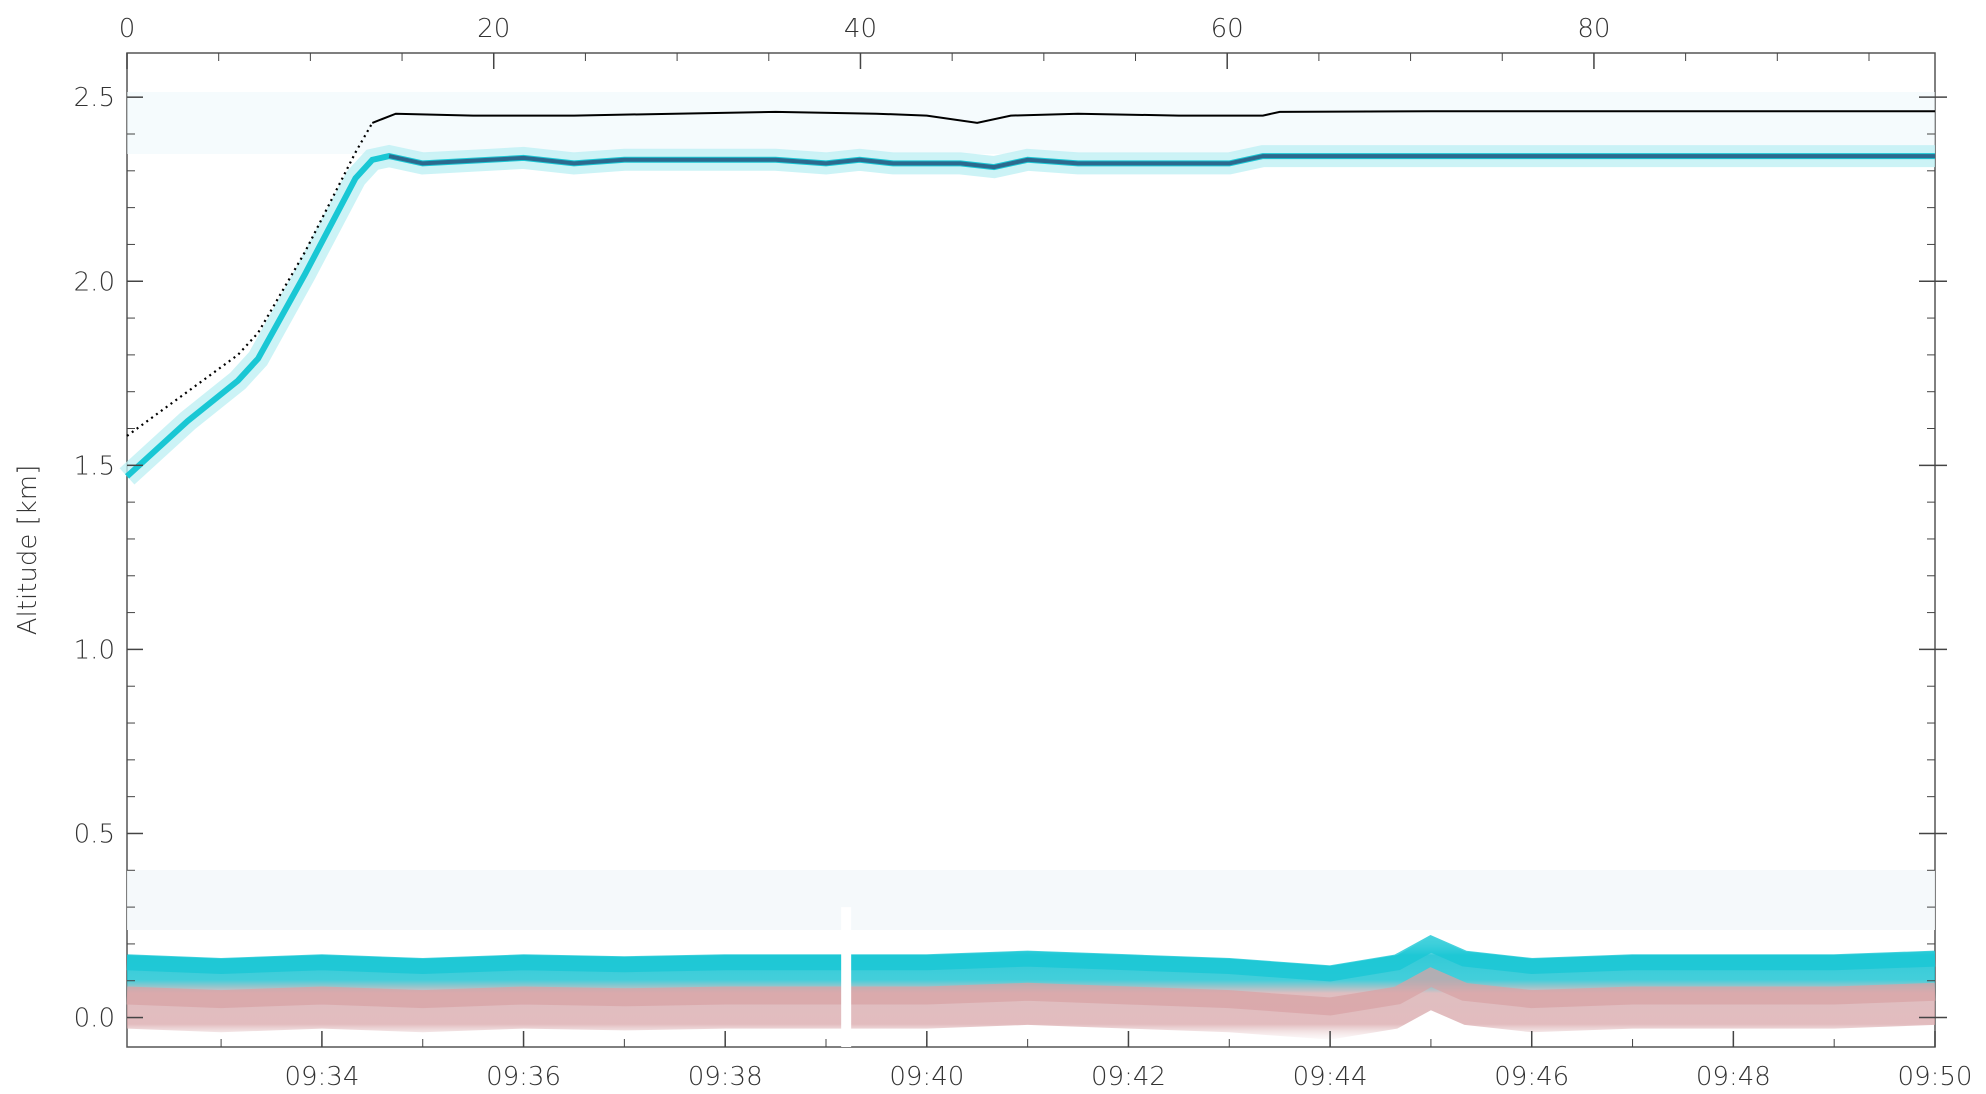 The image size is (1986, 1094). What do you see at coordinates (28, 550) in the screenshot?
I see `y-axis-title: Altitude [km]` at bounding box center [28, 550].